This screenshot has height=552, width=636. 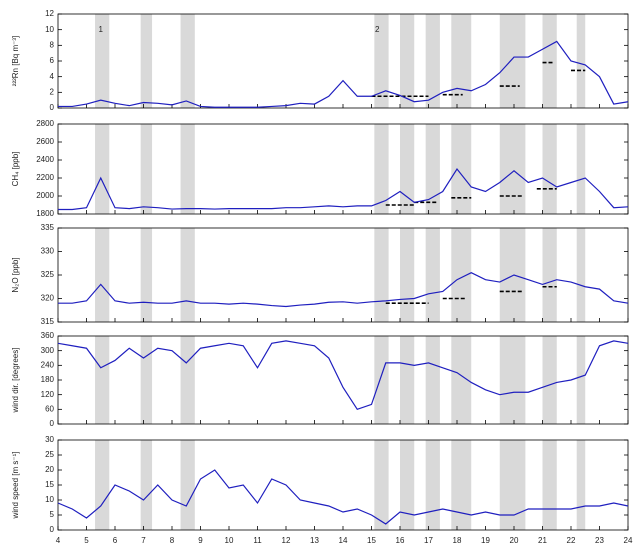 I want to click on x-tick-label: 7, so click(x=143, y=540).